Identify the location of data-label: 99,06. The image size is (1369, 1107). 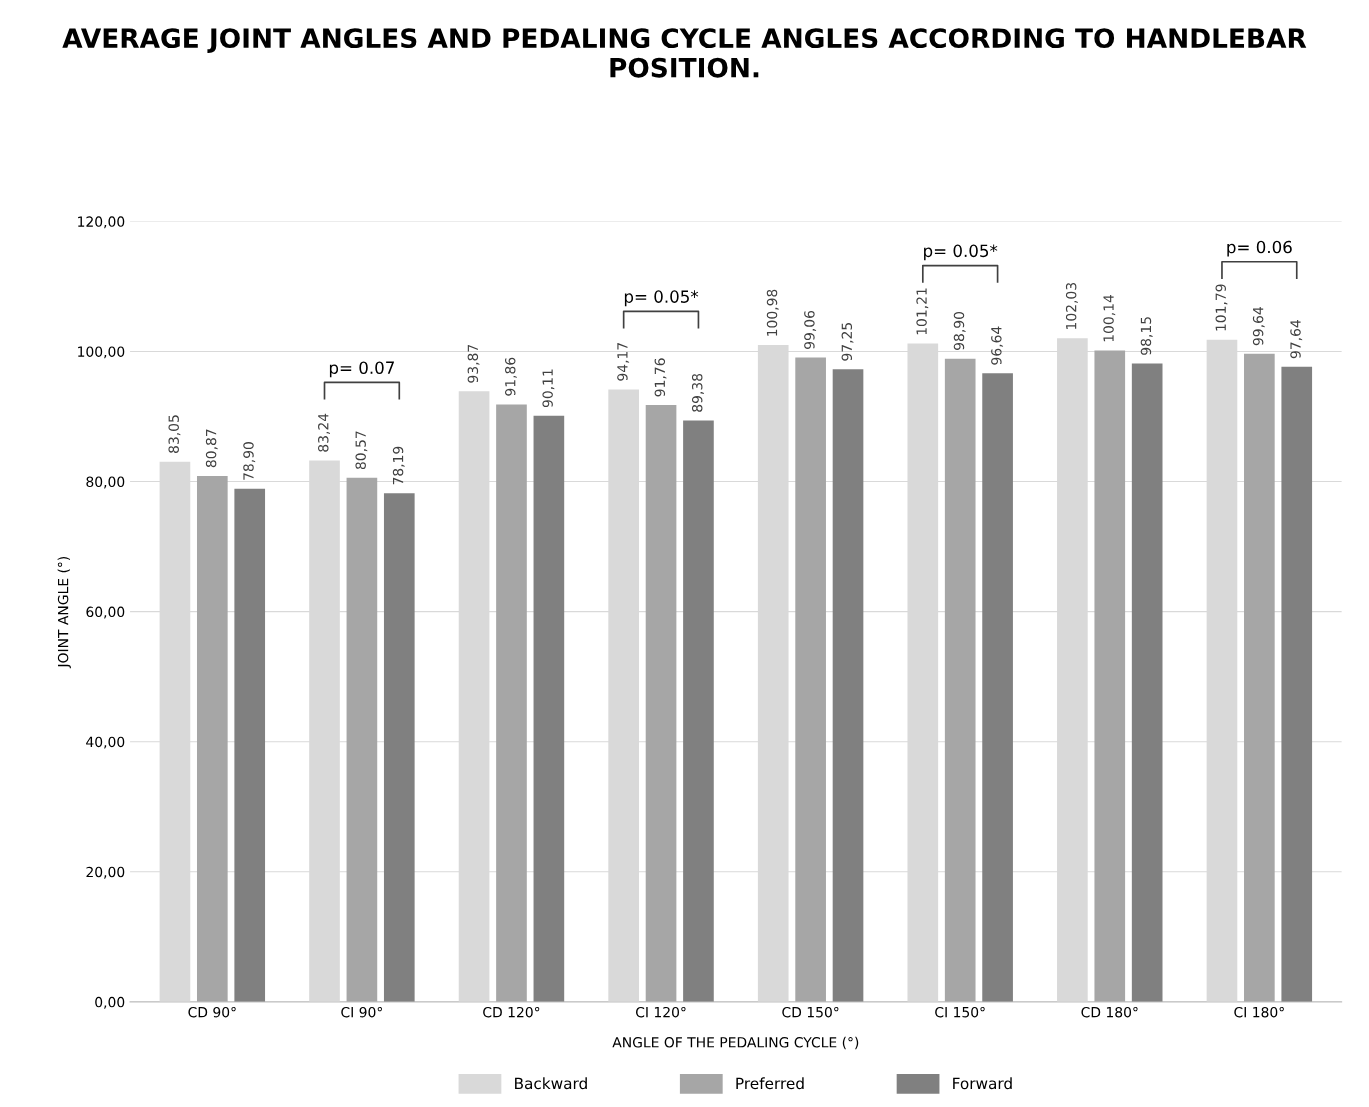
(810, 329).